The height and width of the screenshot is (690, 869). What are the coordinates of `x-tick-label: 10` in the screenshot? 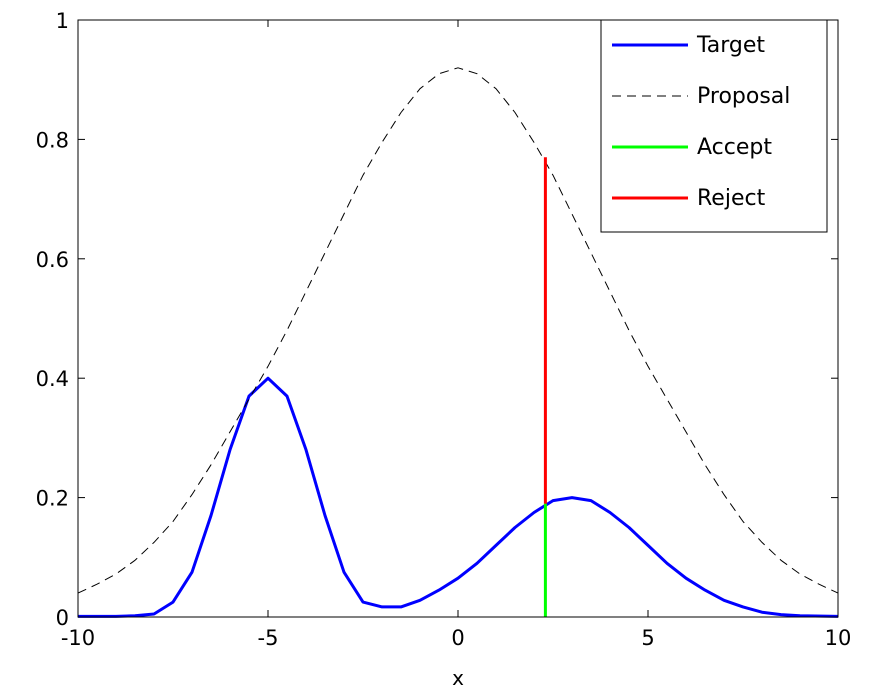 It's located at (838, 638).